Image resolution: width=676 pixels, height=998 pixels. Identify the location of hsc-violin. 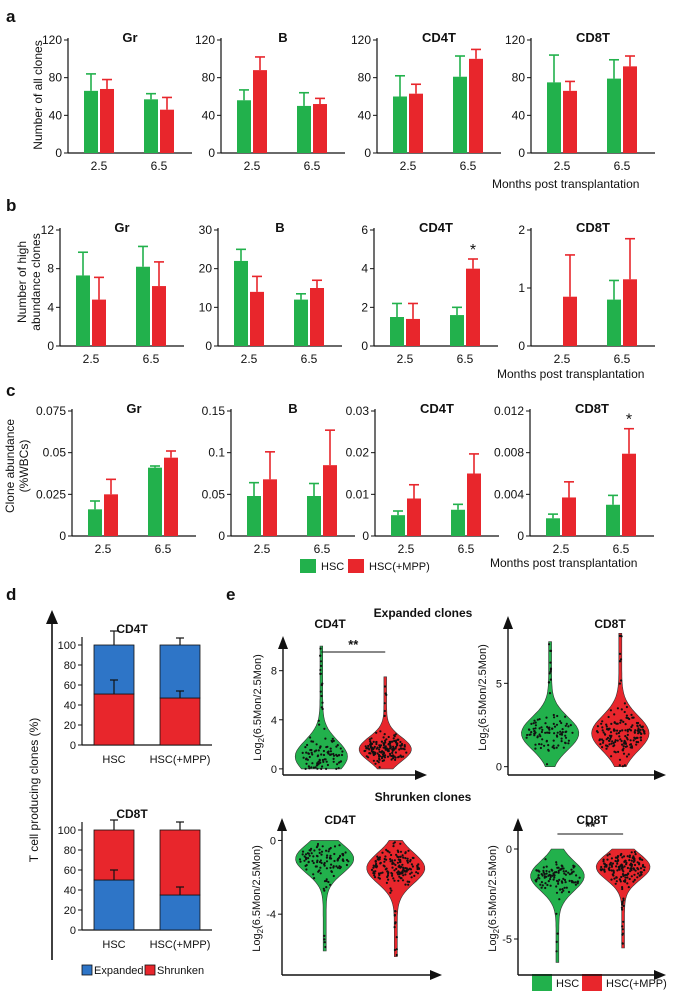
(550, 704).